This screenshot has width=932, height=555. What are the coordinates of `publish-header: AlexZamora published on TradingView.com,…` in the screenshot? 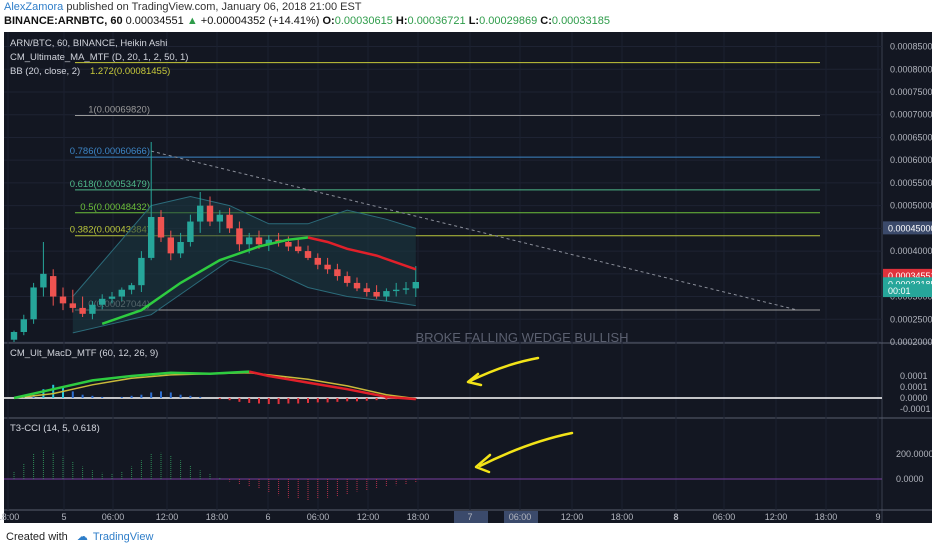 It's located at (183, 7).